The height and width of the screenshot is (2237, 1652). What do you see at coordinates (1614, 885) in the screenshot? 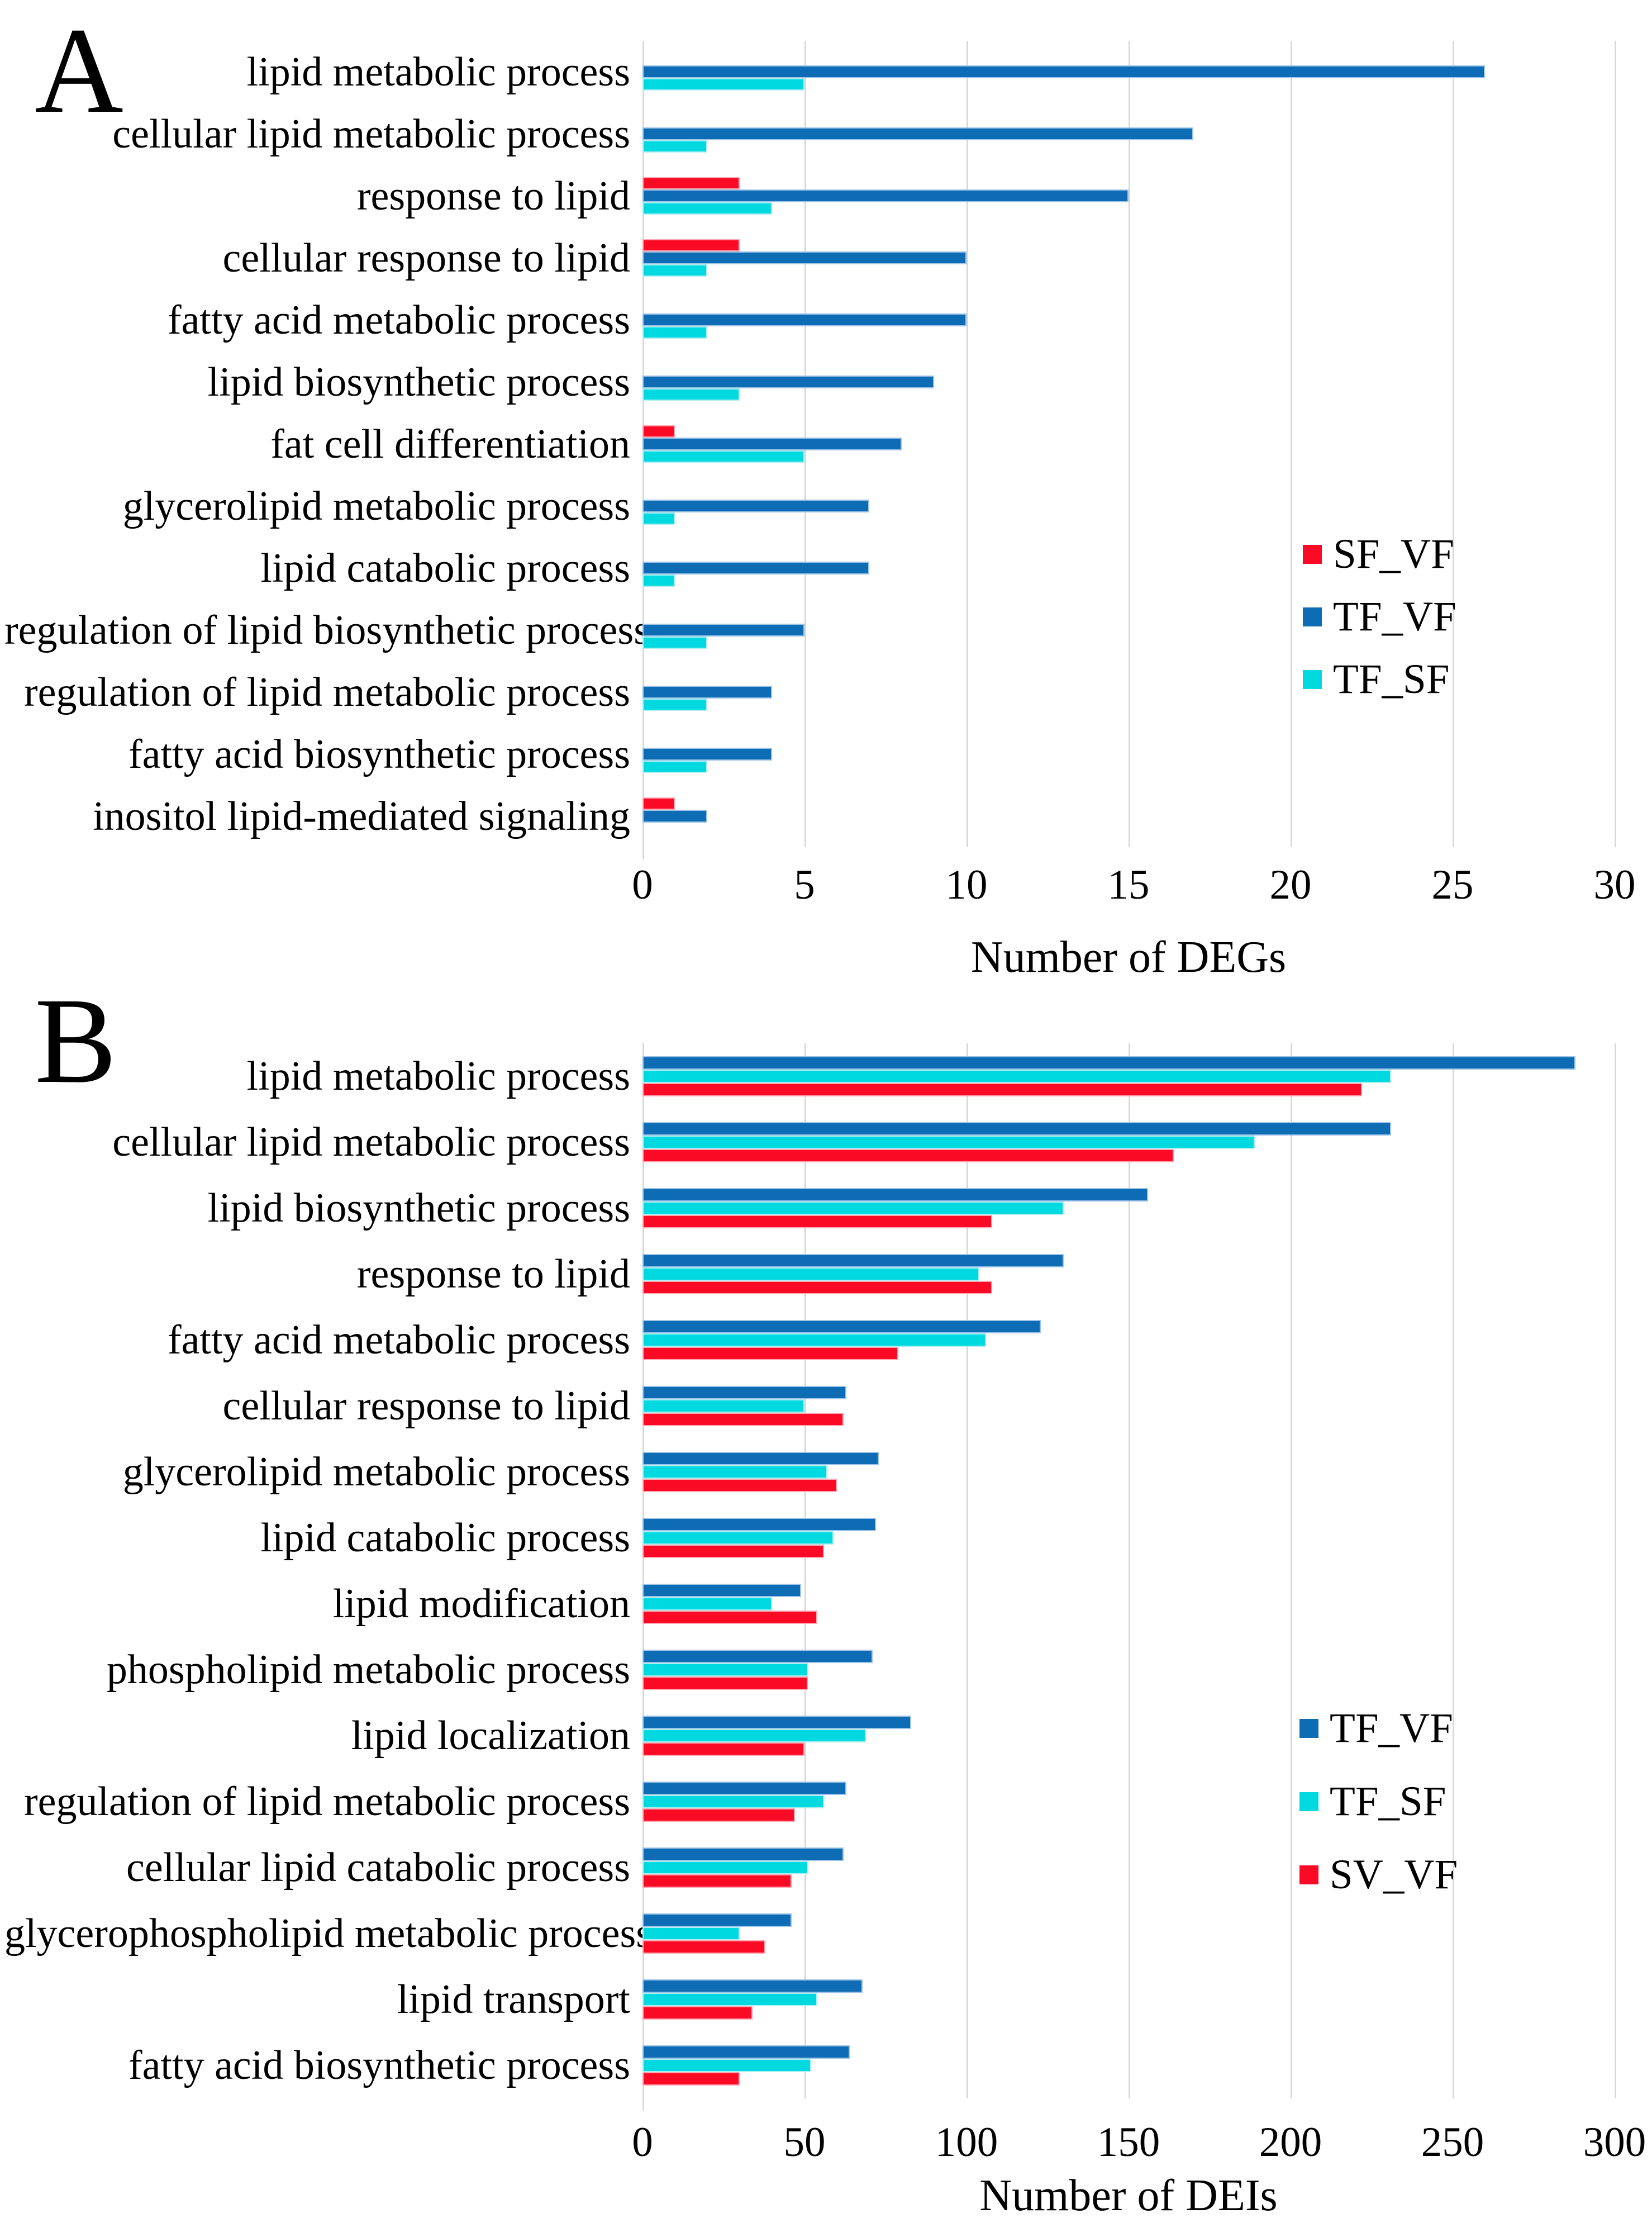
I see `x-tick-label: 30` at bounding box center [1614, 885].